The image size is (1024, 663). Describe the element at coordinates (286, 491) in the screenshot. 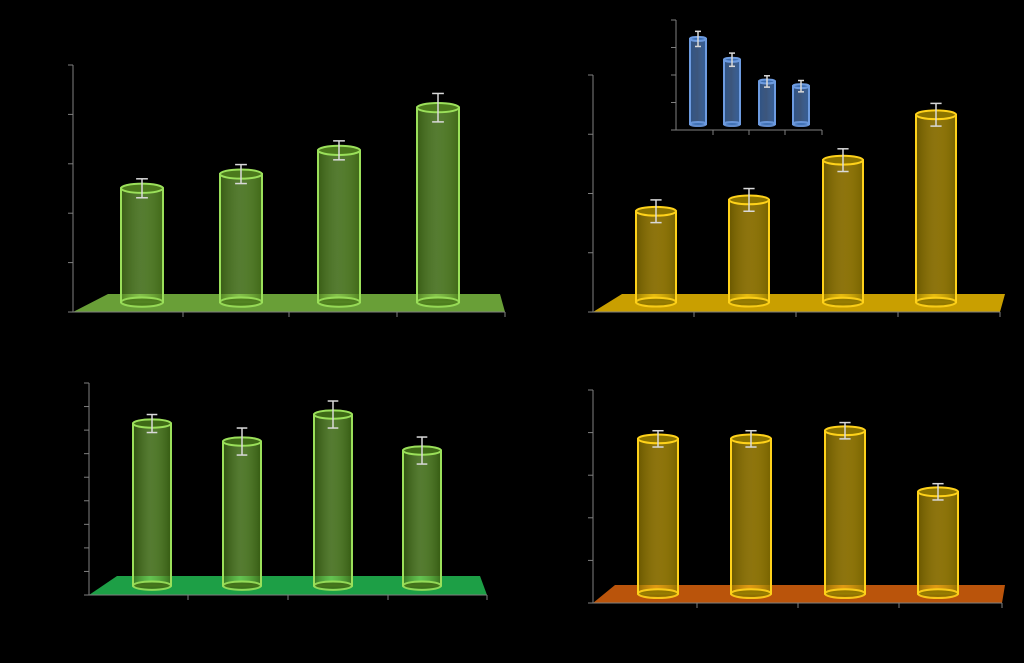

I see `chart-bottom-left` at that location.